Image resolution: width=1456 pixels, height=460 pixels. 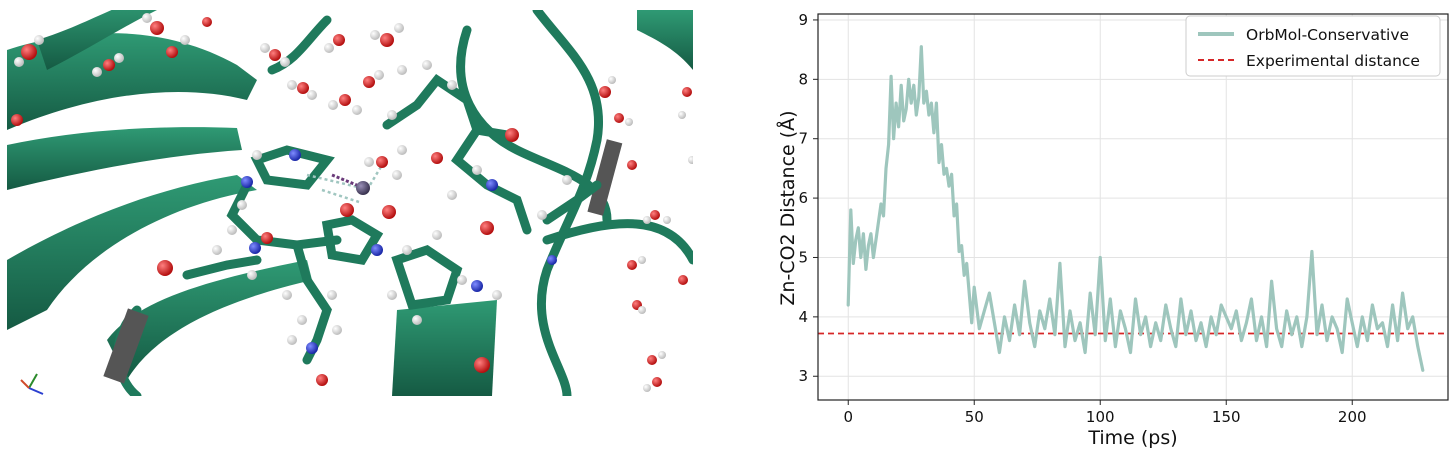 What do you see at coordinates (1226, 417) in the screenshot?
I see `x-tick-label: 150` at bounding box center [1226, 417].